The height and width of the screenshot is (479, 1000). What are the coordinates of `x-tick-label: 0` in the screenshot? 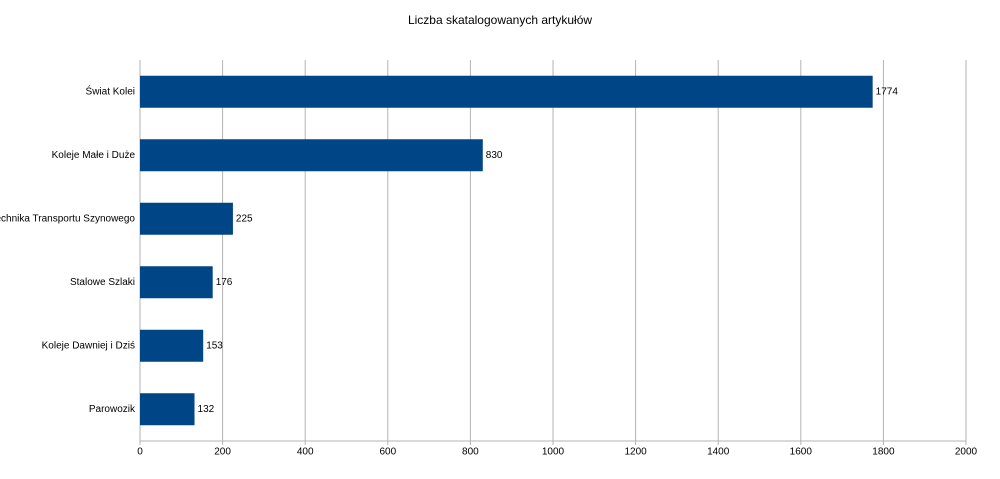 It's located at (140, 452).